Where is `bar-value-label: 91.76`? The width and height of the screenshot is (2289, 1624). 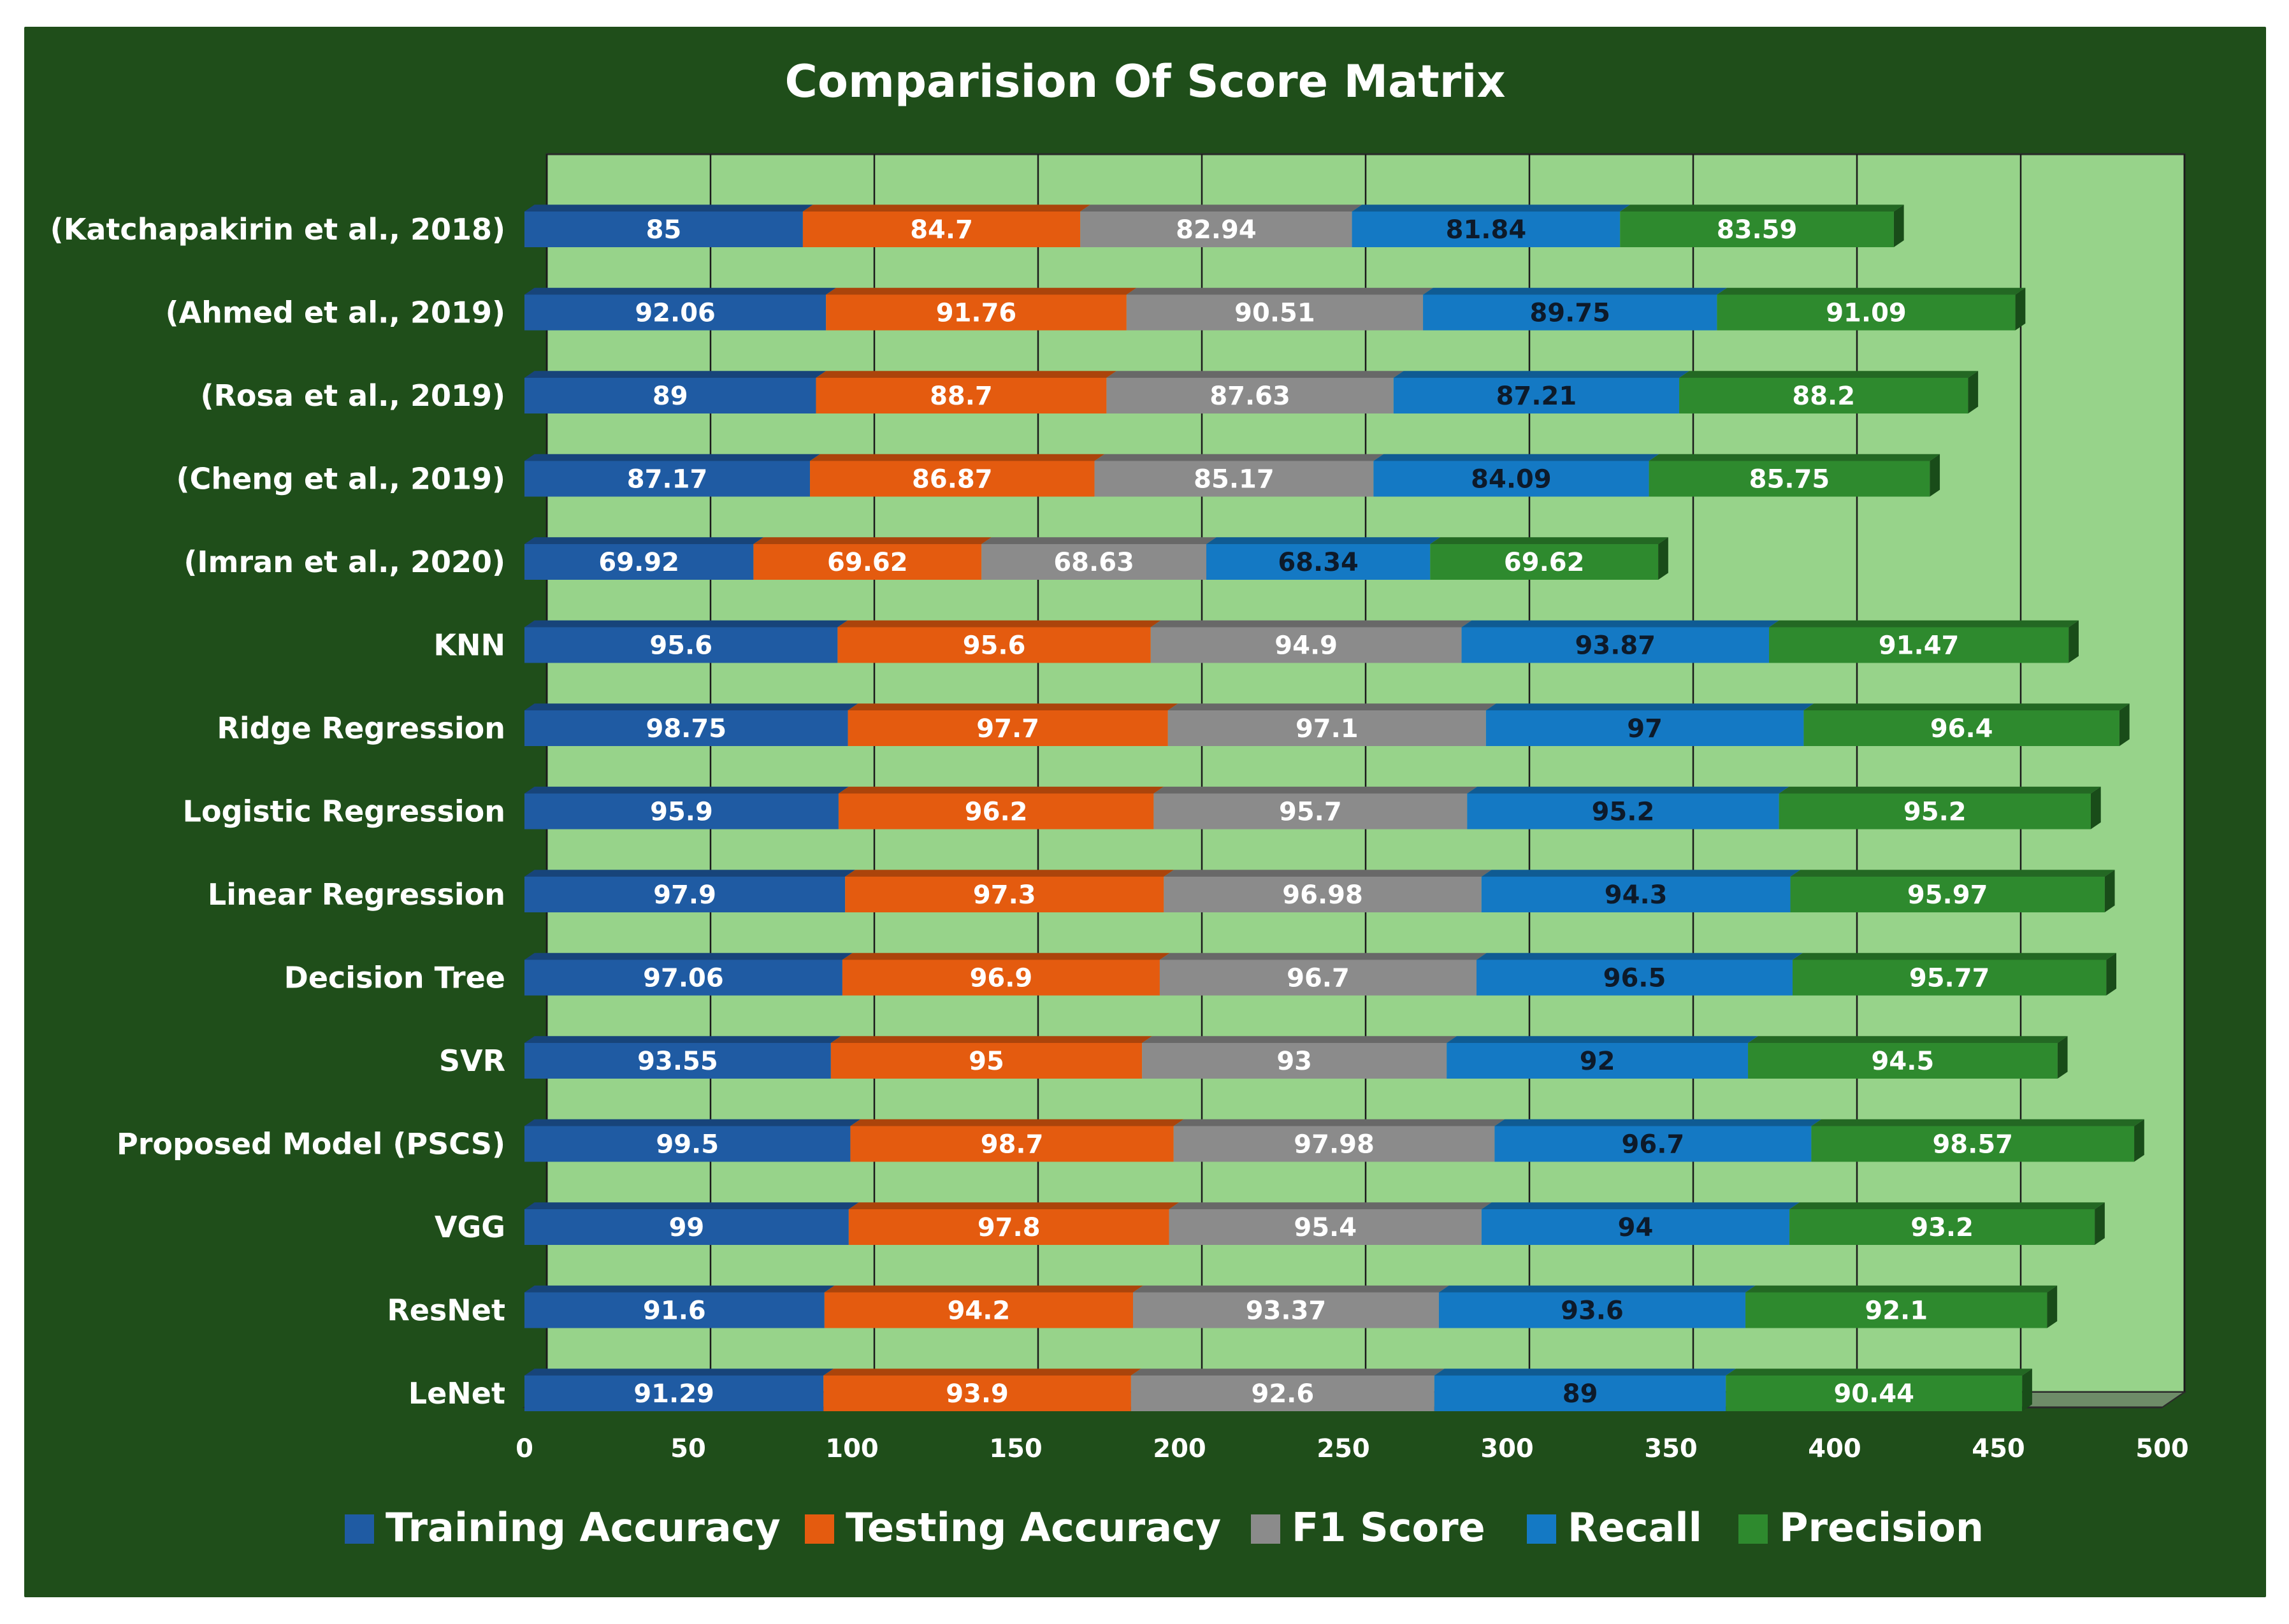
bar-value-label: 91.76 is located at coordinates (976, 313).